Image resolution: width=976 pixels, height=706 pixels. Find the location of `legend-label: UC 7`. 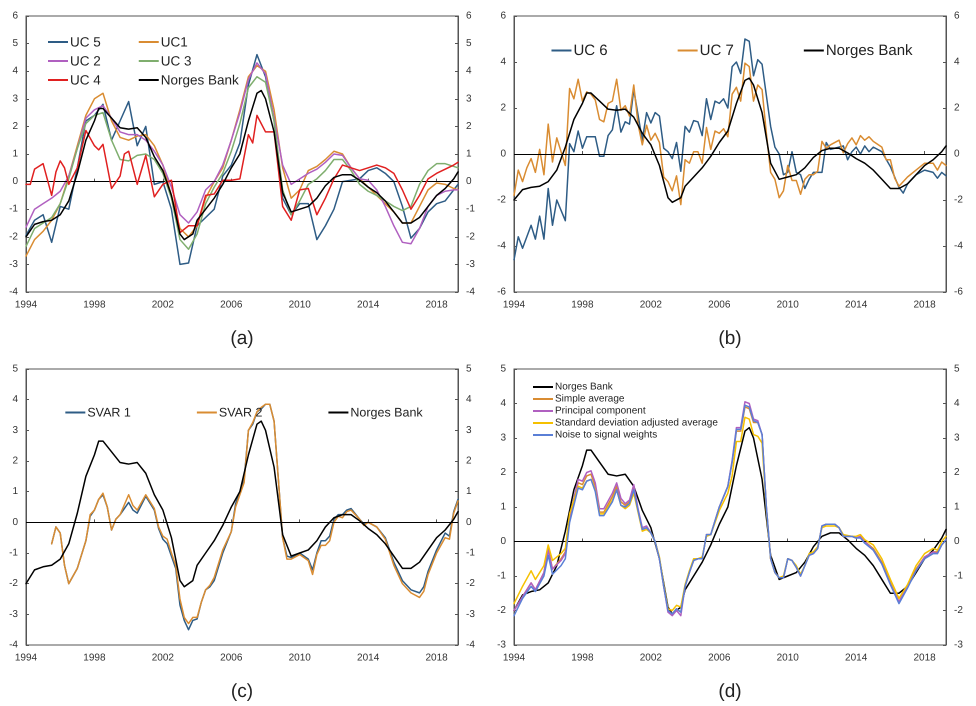

legend-label: UC 7 is located at coordinates (717, 50).